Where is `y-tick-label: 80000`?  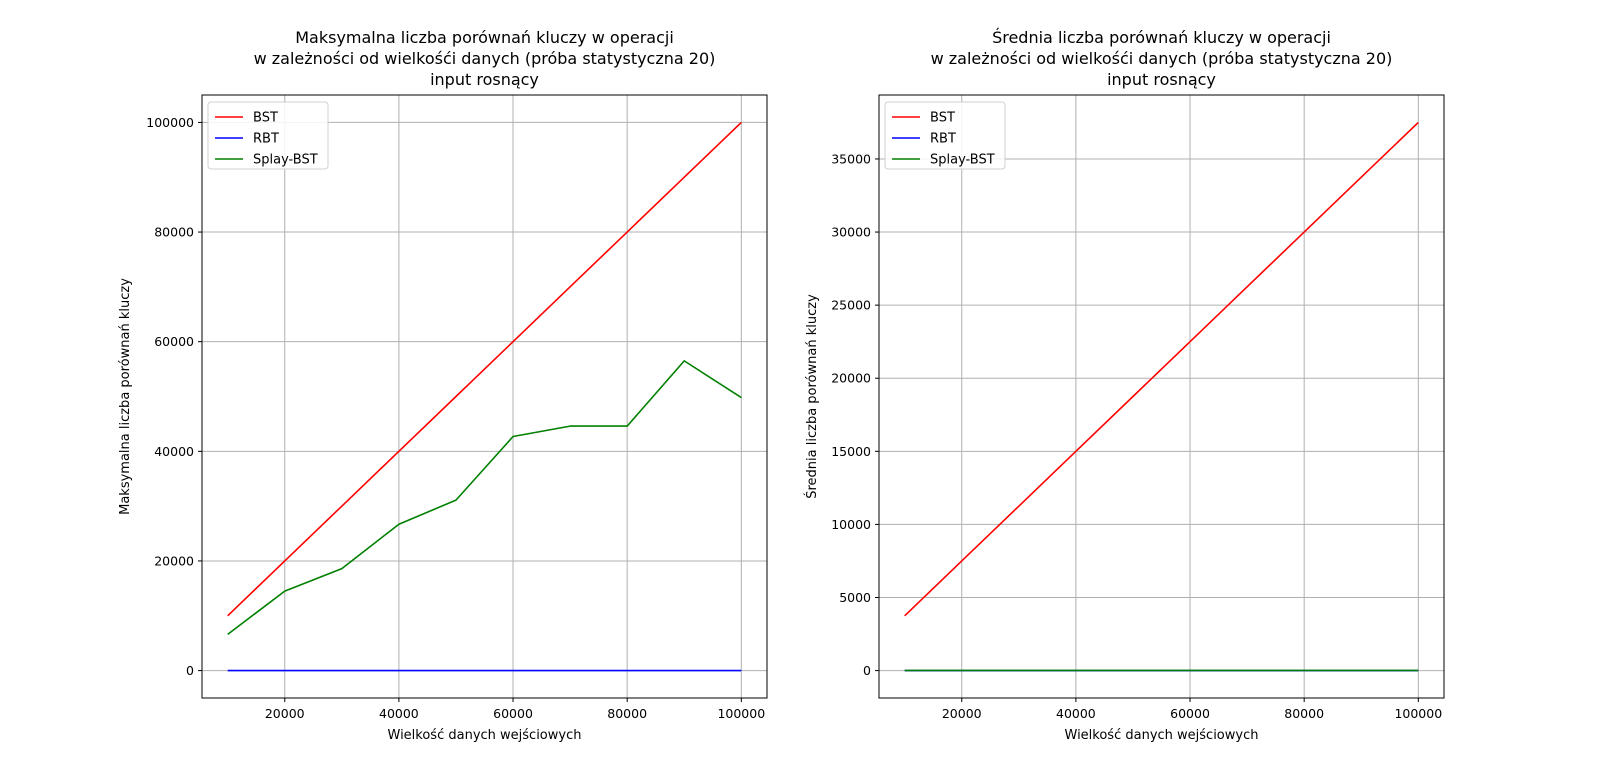 y-tick-label: 80000 is located at coordinates (174, 232).